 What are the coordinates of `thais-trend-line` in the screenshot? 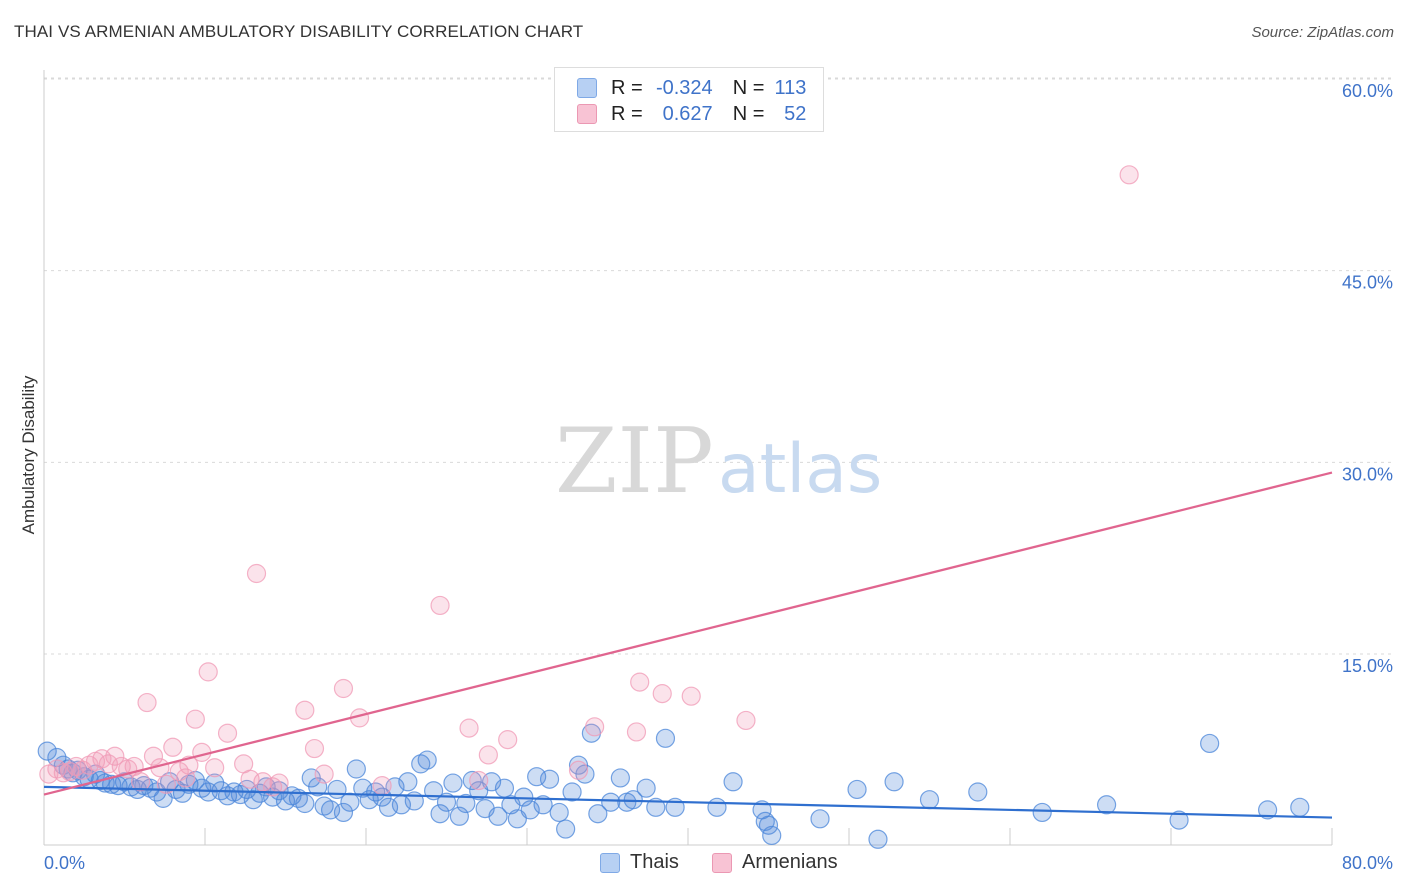 It's located at (688, 802).